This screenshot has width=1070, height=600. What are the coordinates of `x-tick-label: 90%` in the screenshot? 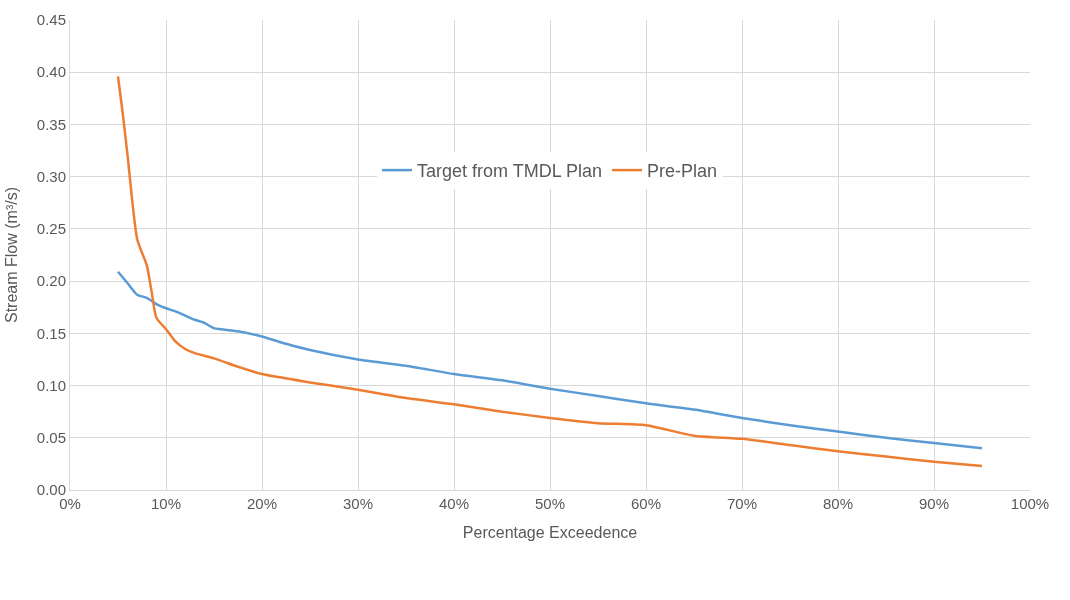 It's located at (934, 503).